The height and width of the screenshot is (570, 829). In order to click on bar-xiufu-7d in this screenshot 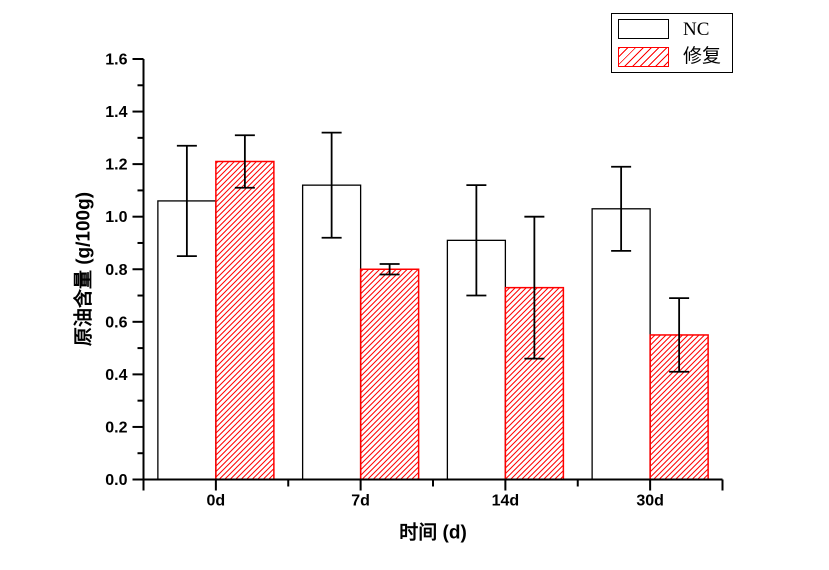, I will do `click(389, 374)`.